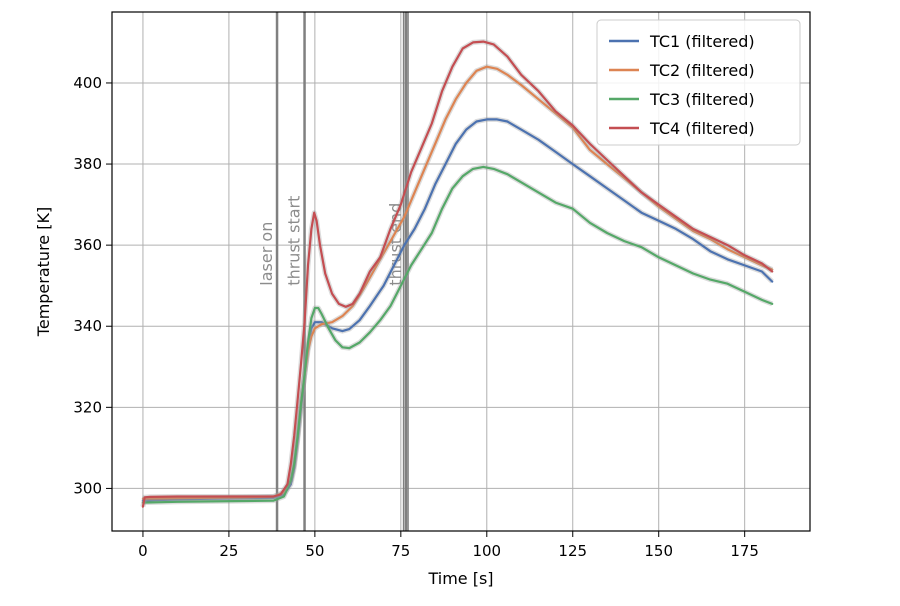 The width and height of the screenshot is (900, 606). Describe the element at coordinates (87, 83) in the screenshot. I see `y-tick-label: 400` at that location.